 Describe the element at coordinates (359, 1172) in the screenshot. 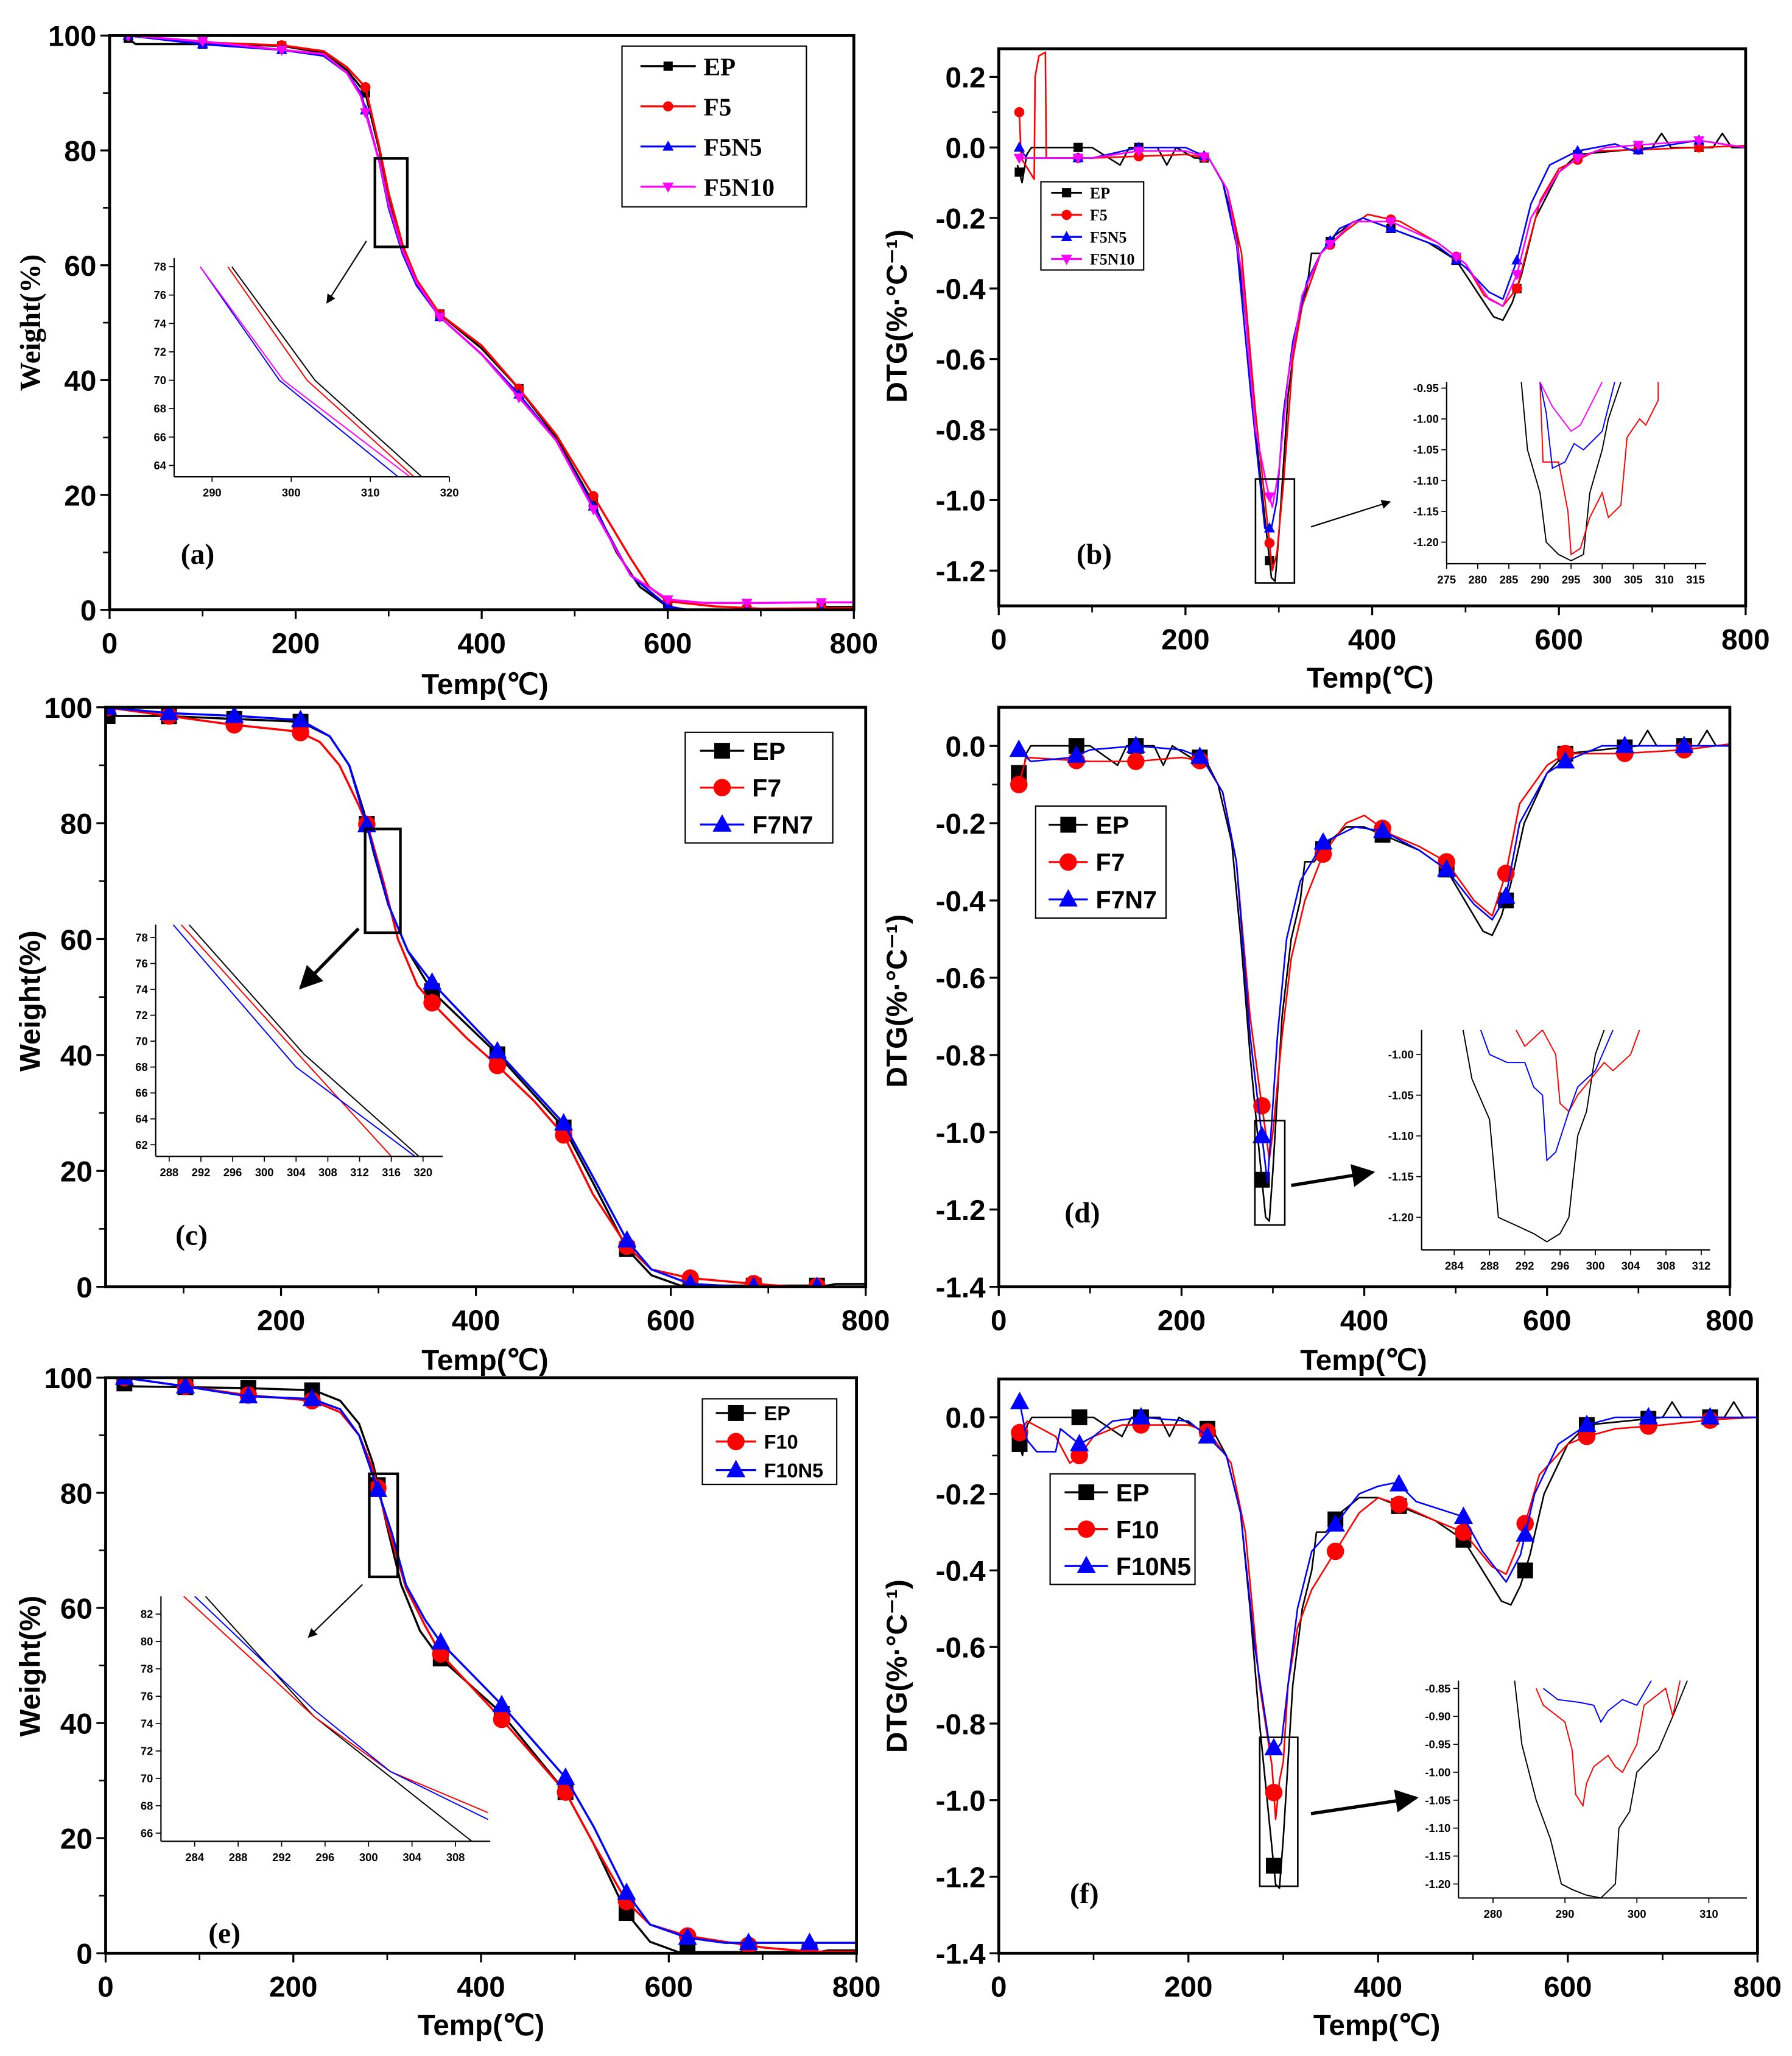

I see `inset-x-tick-label: 312` at that location.